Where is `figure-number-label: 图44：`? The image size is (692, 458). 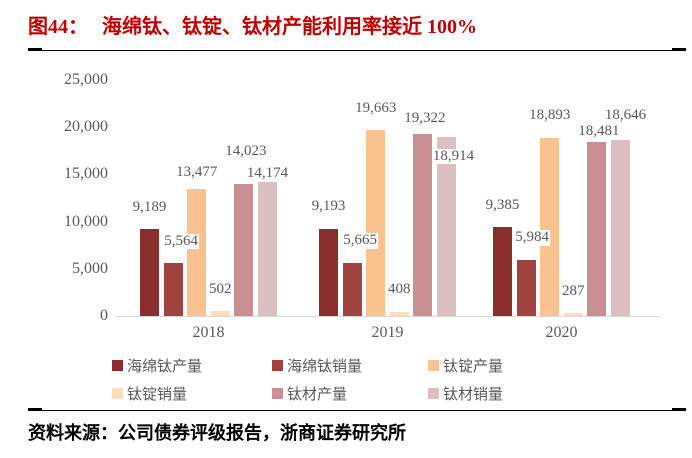
figure-number-label: 图44： is located at coordinates (58, 27).